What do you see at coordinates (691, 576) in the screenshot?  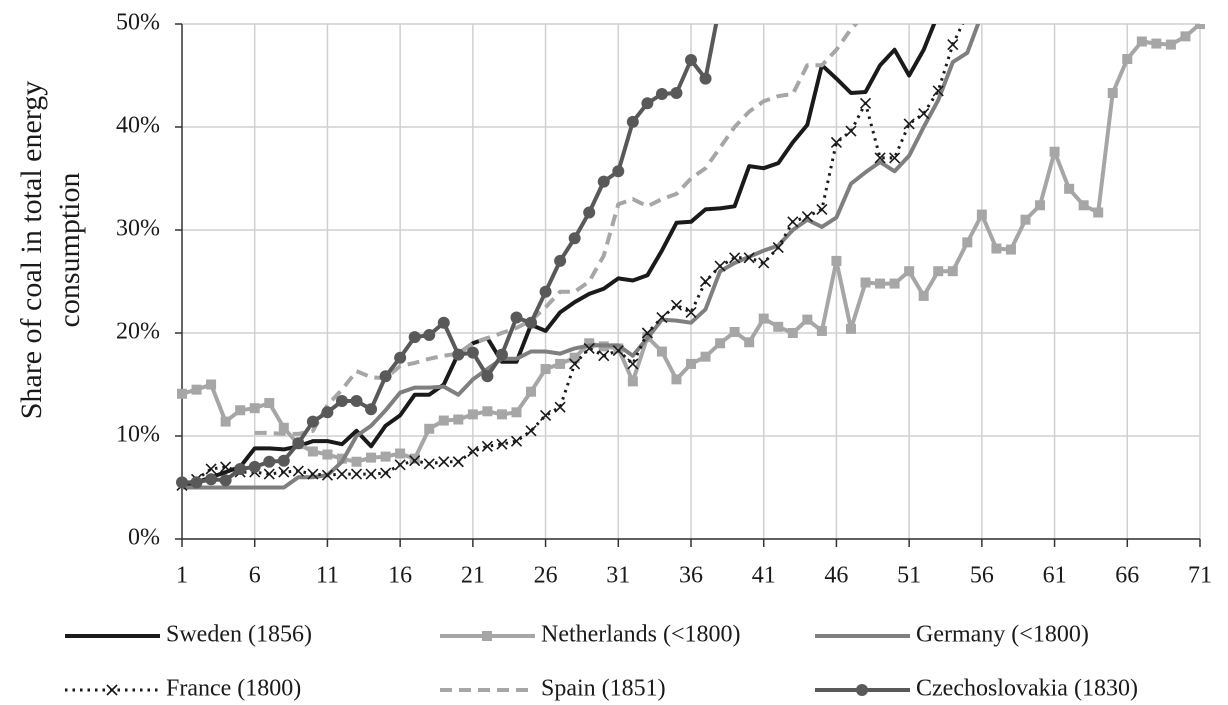 I see `x-tick-label: 36` at bounding box center [691, 576].